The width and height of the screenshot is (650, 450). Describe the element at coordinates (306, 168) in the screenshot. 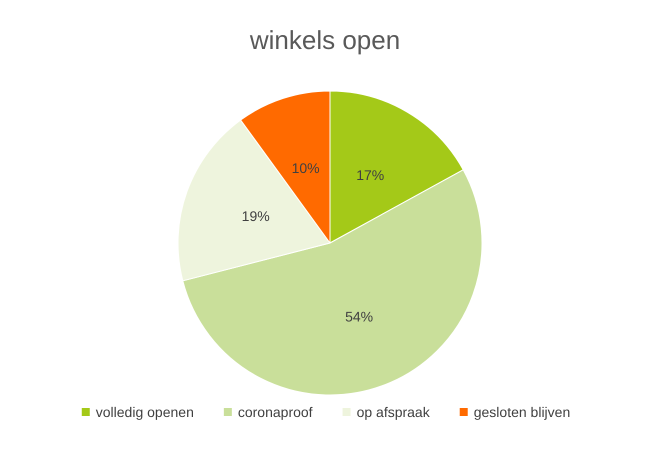

I see `data-label: 10%` at that location.